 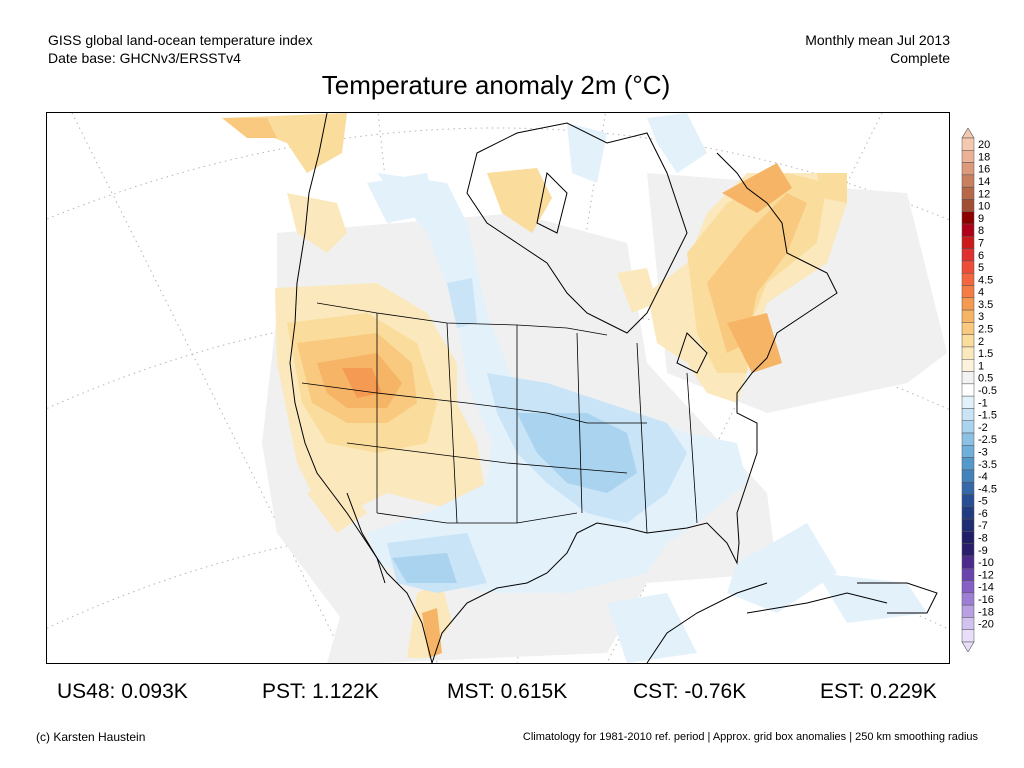 What do you see at coordinates (968, 646) in the screenshot?
I see `colorbar-bottom-arrow` at bounding box center [968, 646].